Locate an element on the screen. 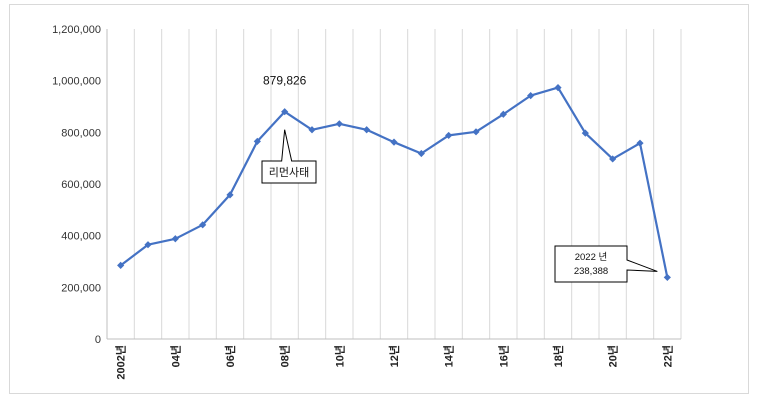  x-tick-label: 10년 is located at coordinates (339, 356).